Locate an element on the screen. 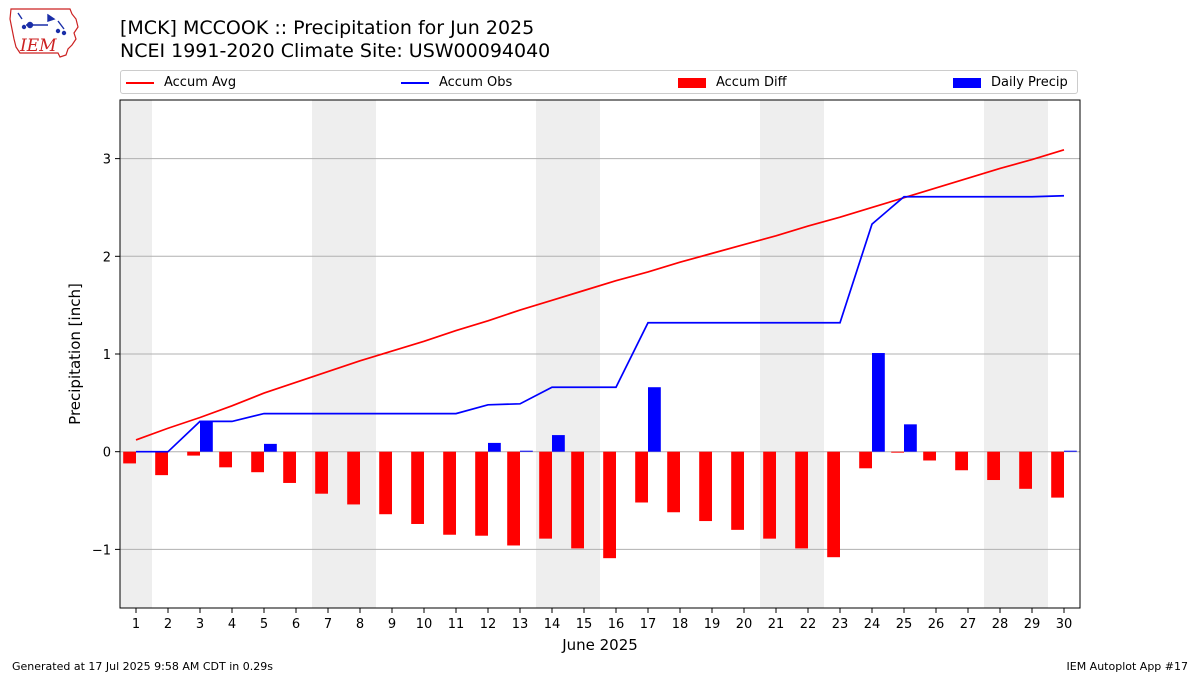 This screenshot has width=1200, height=675. x-tick-label: 5 is located at coordinates (264, 624).